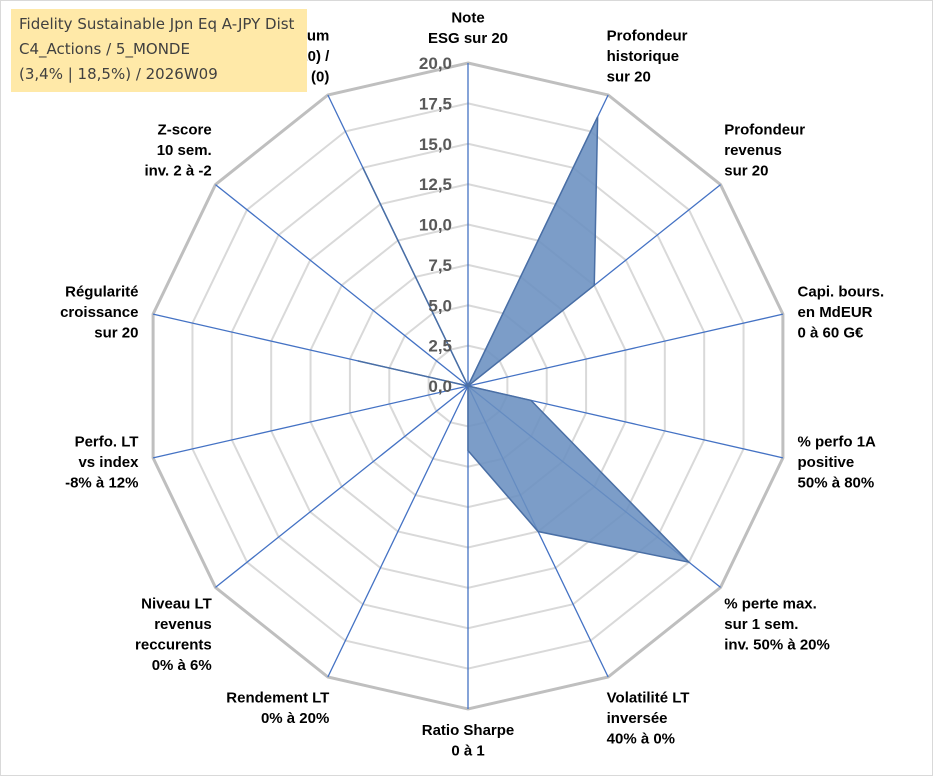 This screenshot has height=776, width=933. I want to click on axis-label-line: 0 à 1, so click(467, 751).